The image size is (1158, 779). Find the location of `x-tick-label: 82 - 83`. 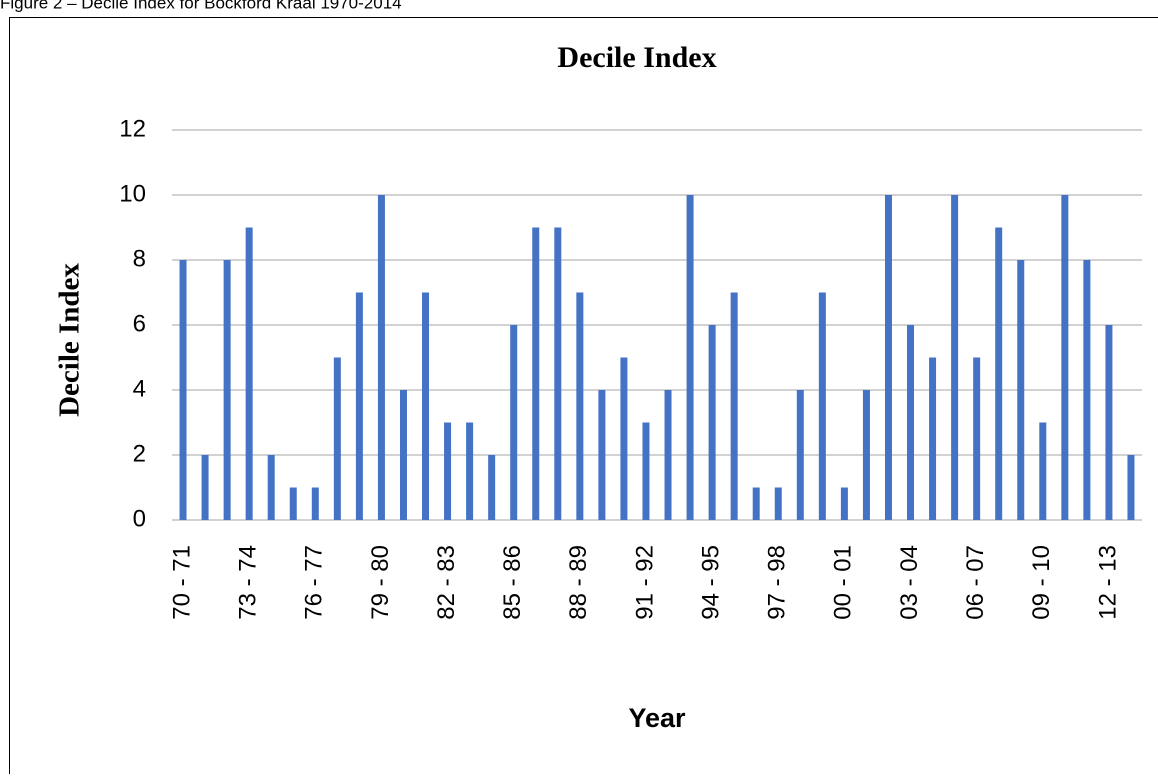

x-tick-label: 82 - 83 is located at coordinates (446, 582).